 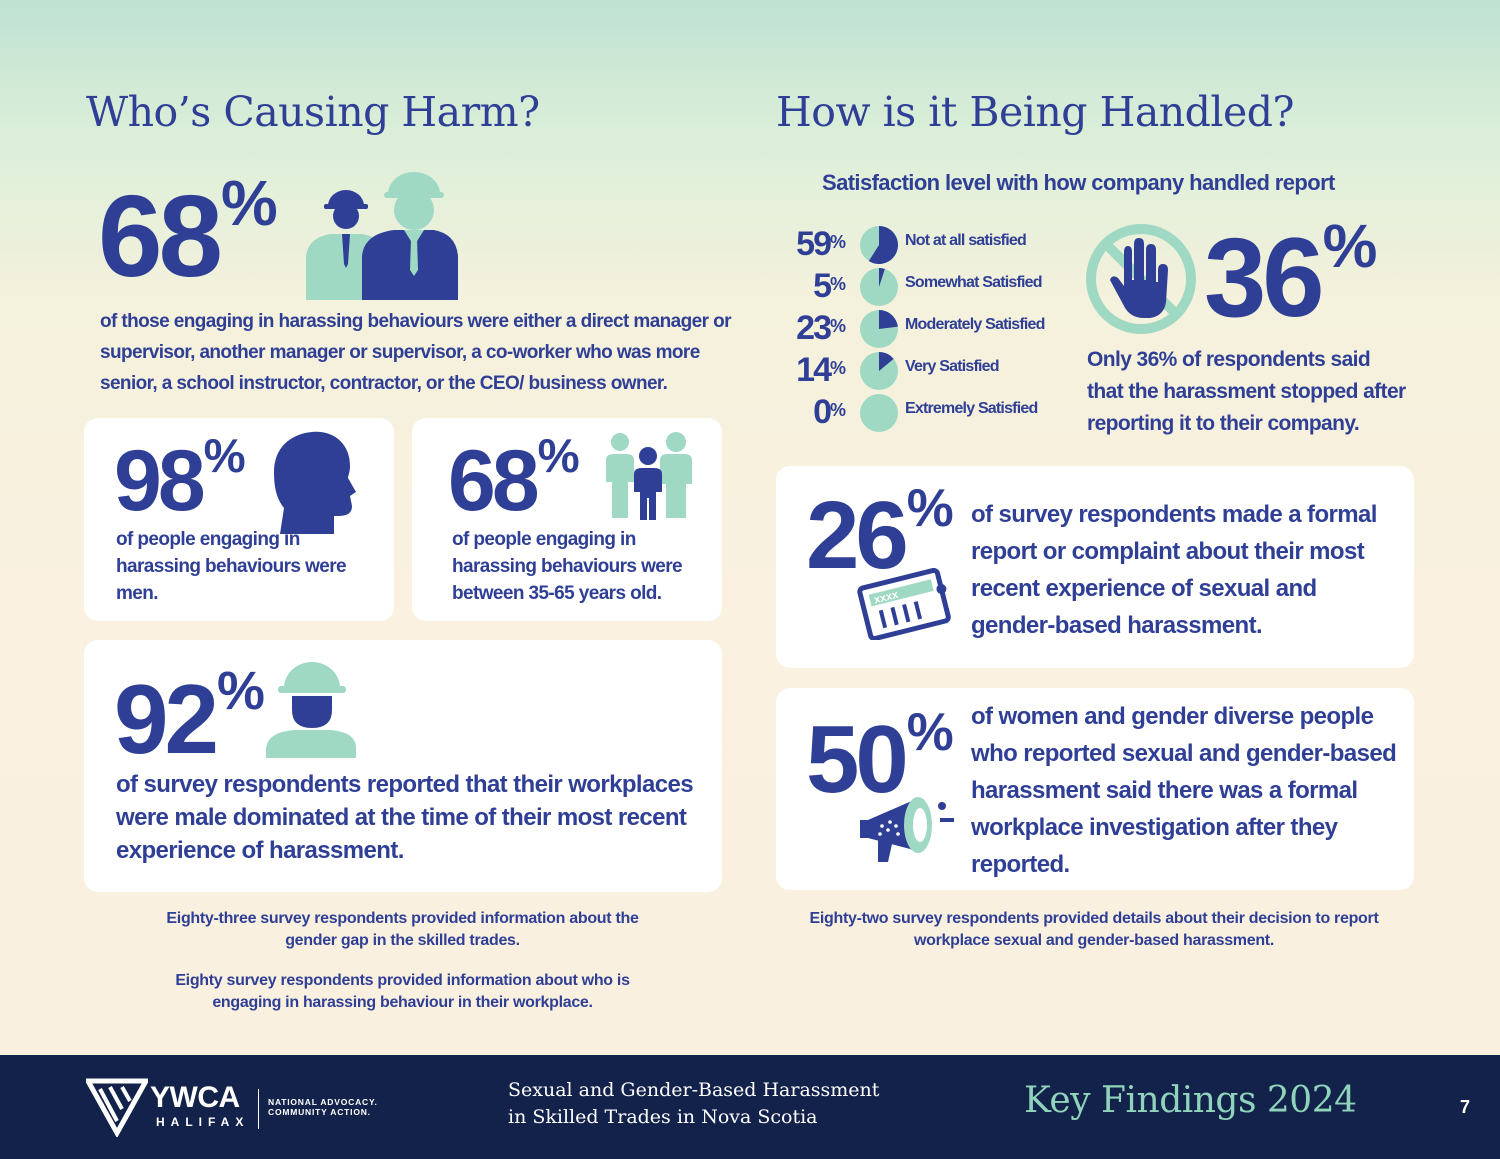 I want to click on satisfaction-row: 14% Very Satisfied, so click(x=935, y=371).